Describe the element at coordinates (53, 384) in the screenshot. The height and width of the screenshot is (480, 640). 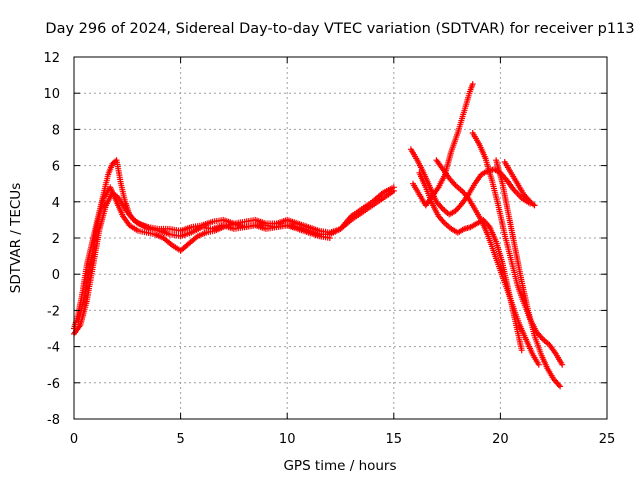
I see `y-tick-label: -6` at that location.